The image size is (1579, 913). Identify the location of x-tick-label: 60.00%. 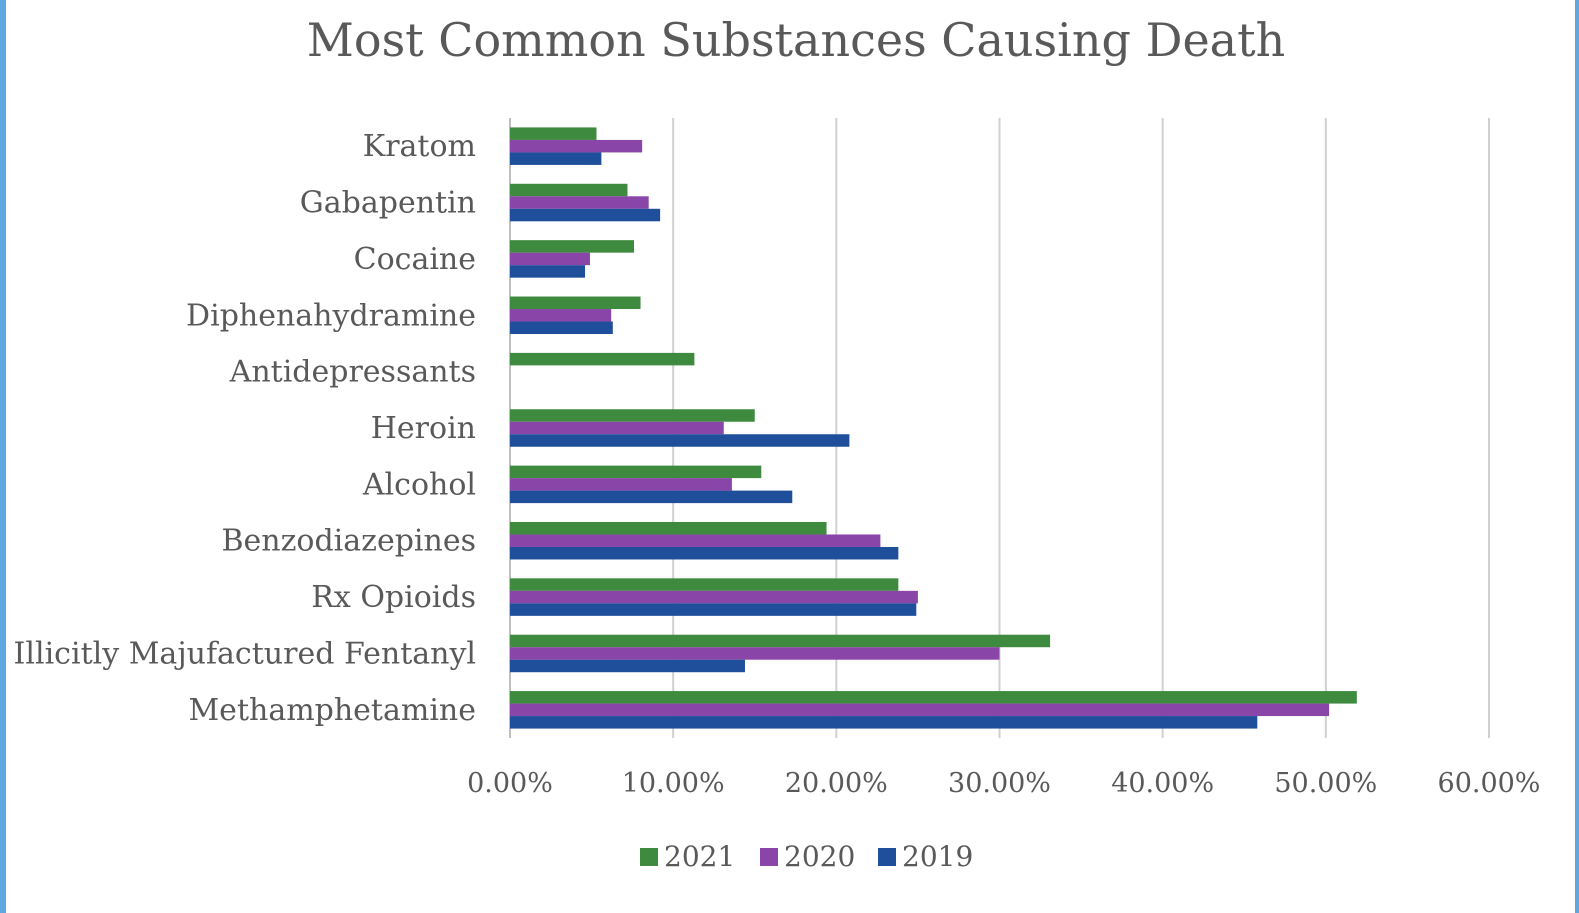
(1489, 783).